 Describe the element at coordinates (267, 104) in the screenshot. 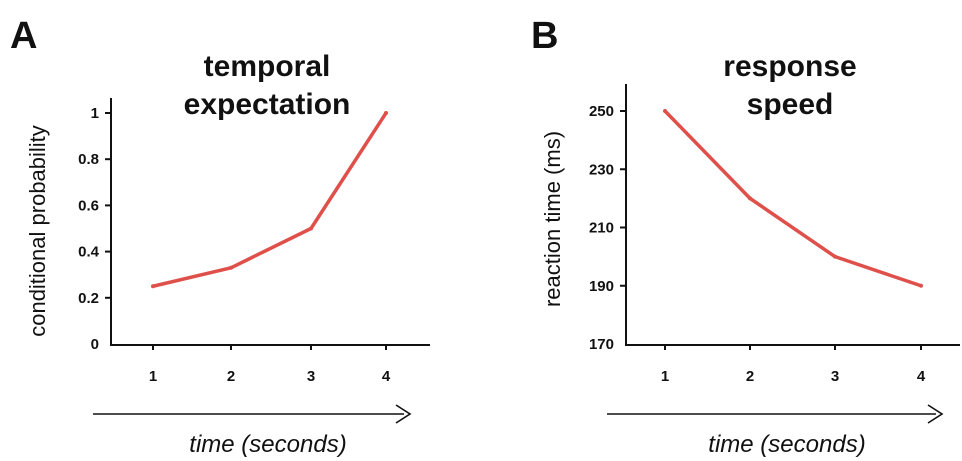

I see `panel-a-title-line-2: expectation` at that location.